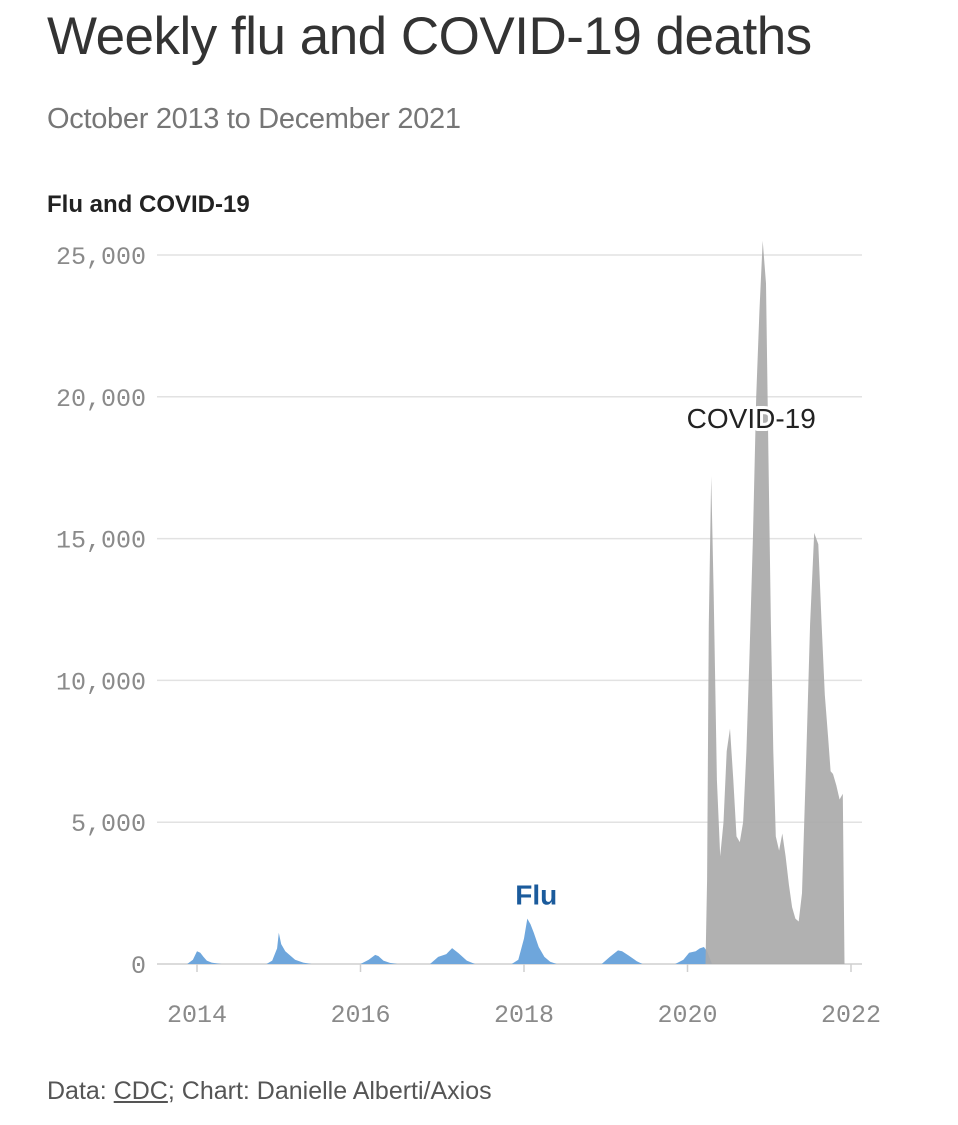  Describe the element at coordinates (687, 1015) in the screenshot. I see `x-tick-label: 2020` at that location.